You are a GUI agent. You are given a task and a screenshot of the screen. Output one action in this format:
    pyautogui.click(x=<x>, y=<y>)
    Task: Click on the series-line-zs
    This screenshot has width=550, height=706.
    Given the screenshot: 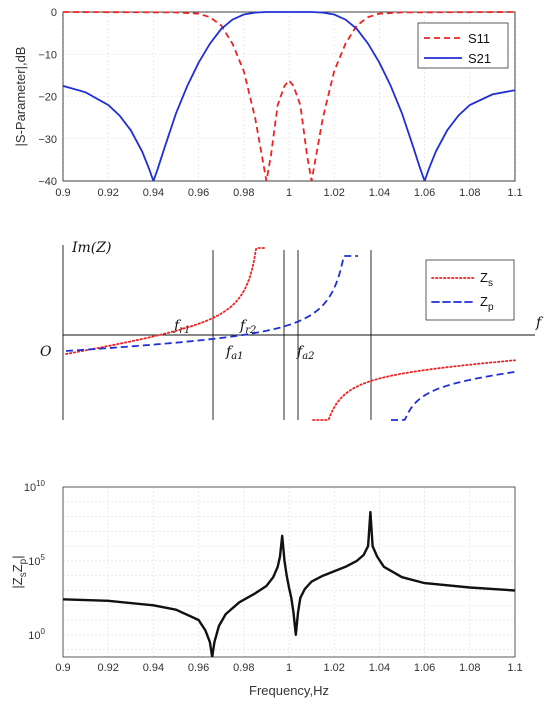 What is the action you would take?
    pyautogui.click(x=166, y=301)
    